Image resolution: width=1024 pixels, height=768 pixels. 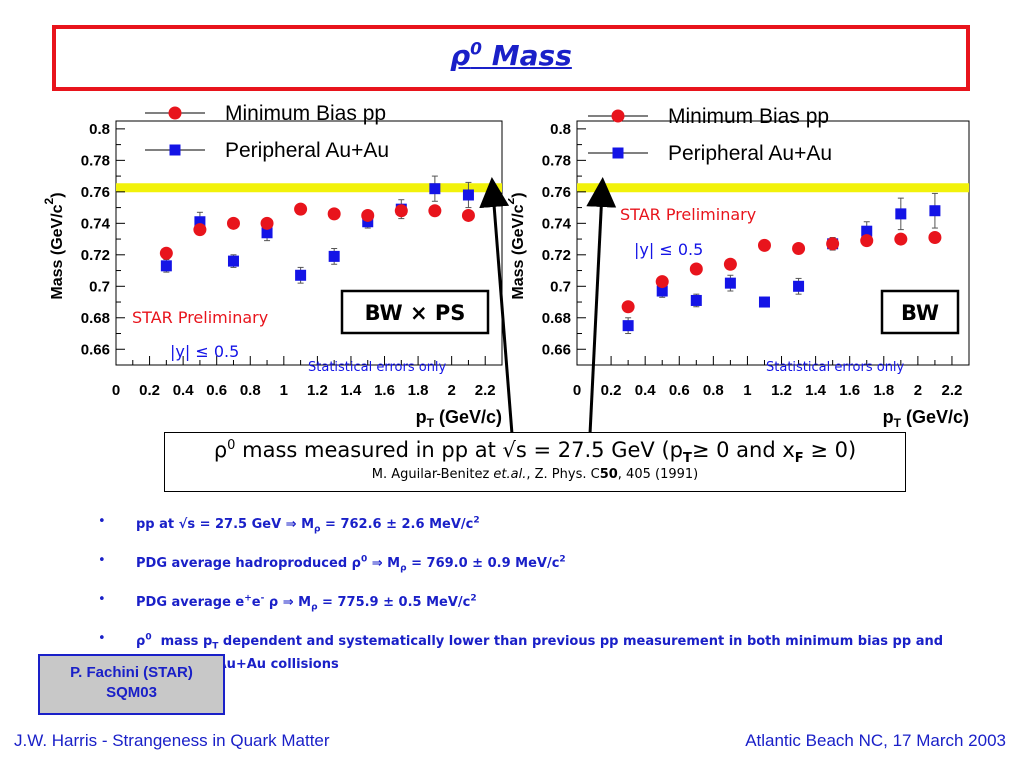 I want to click on y-tick-label: 0.72, so click(x=556, y=255).